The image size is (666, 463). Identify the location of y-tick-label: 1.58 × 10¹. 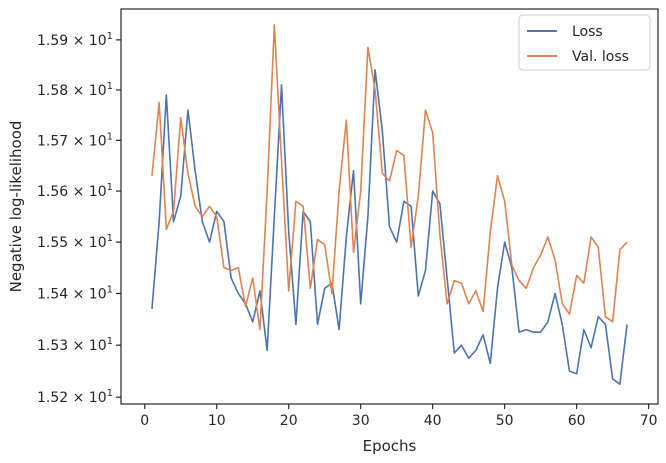
(75, 90).